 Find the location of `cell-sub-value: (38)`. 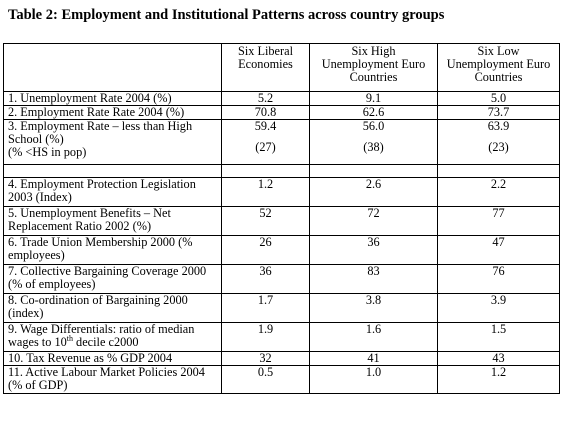

cell-sub-value: (38) is located at coordinates (373, 147).